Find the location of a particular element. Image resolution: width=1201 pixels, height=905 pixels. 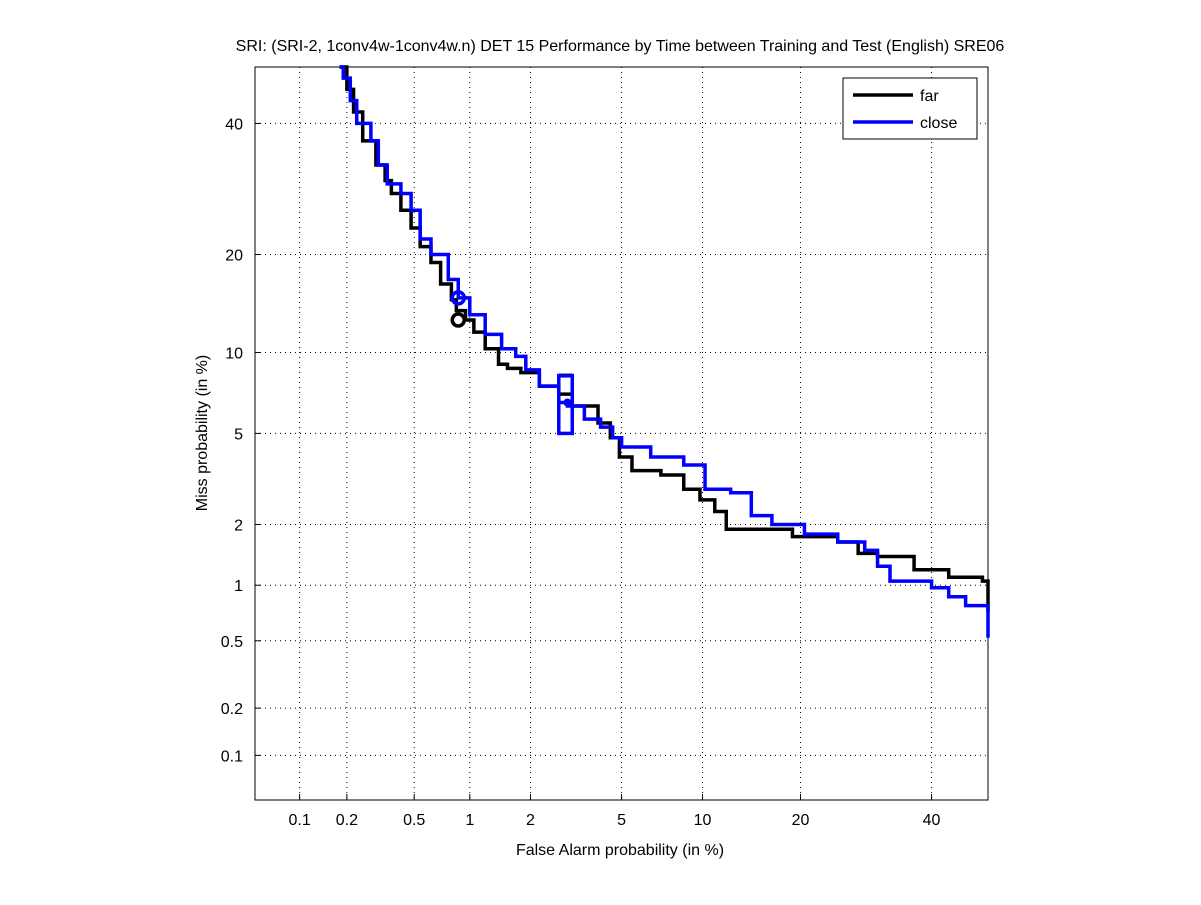

y-tick-label: 5 is located at coordinates (238, 434).